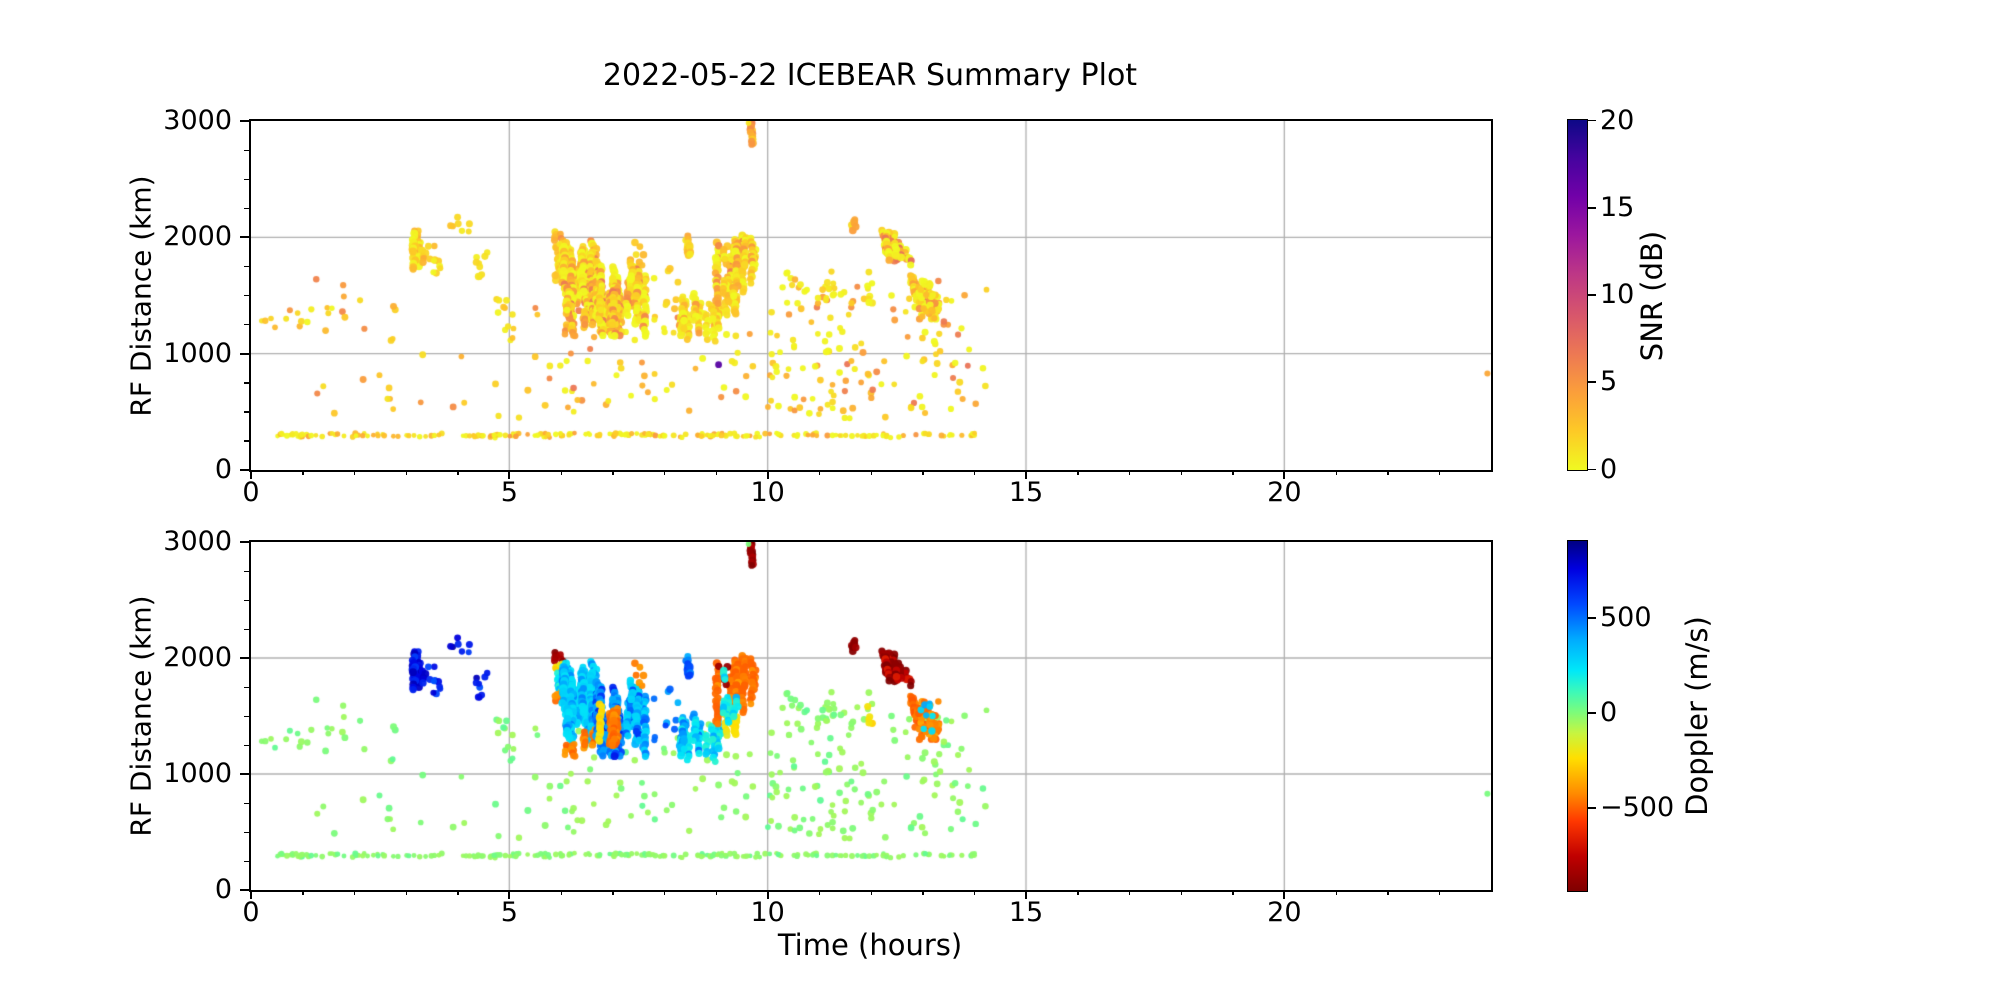  Describe the element at coordinates (870, 945) in the screenshot. I see `time-axis-label: Time (hours)` at that location.